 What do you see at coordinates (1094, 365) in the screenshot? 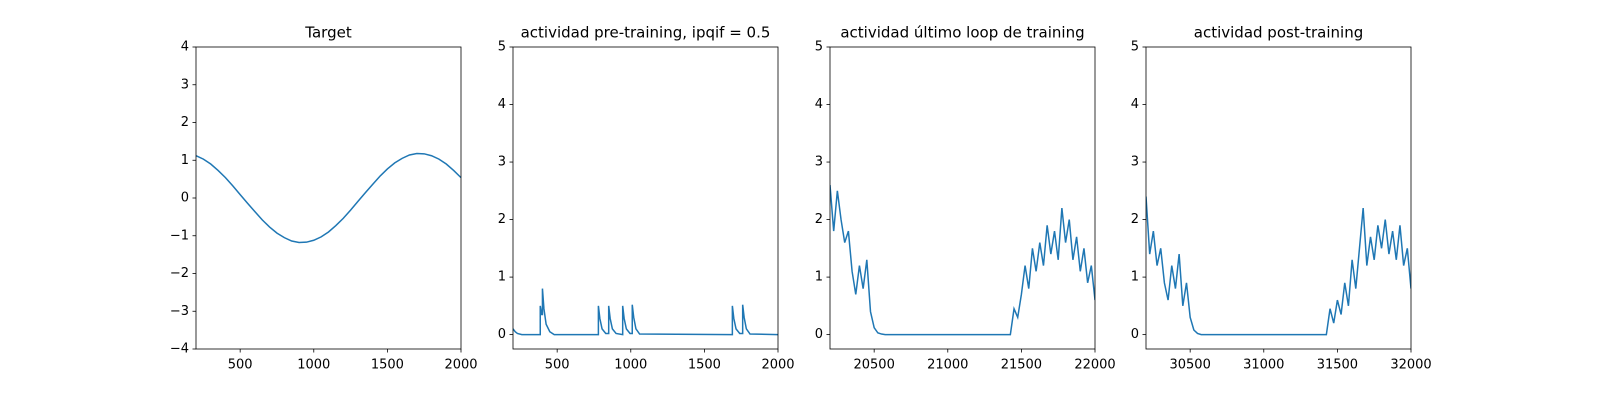
I see `x-tick-label: 22000` at bounding box center [1094, 365].